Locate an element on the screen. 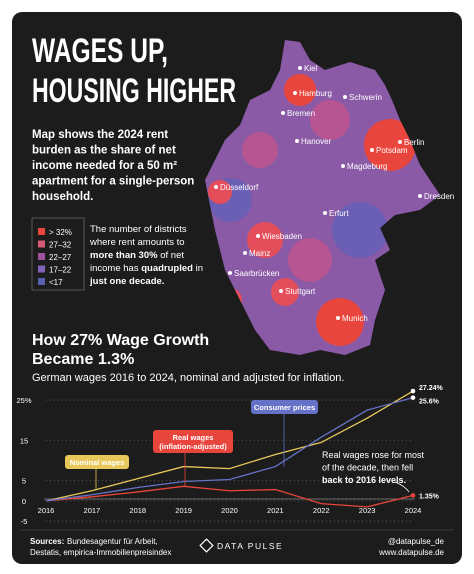 The width and height of the screenshot is (474, 574). brand-logo is located at coordinates (206, 545).